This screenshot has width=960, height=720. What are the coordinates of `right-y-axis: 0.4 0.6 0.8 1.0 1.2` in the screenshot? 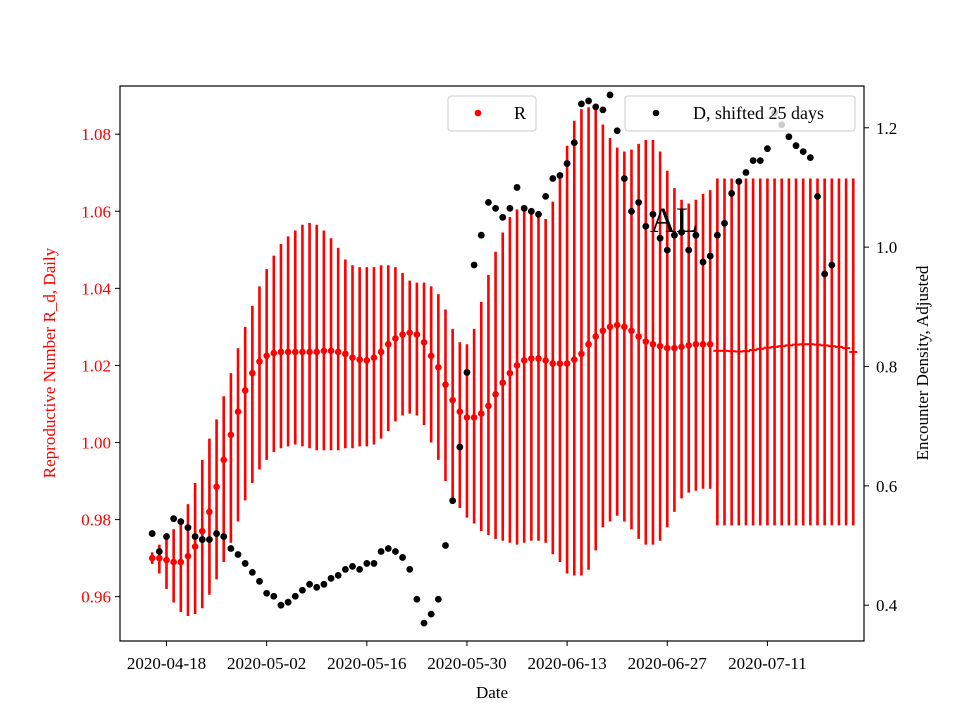 It's located at (881, 367).